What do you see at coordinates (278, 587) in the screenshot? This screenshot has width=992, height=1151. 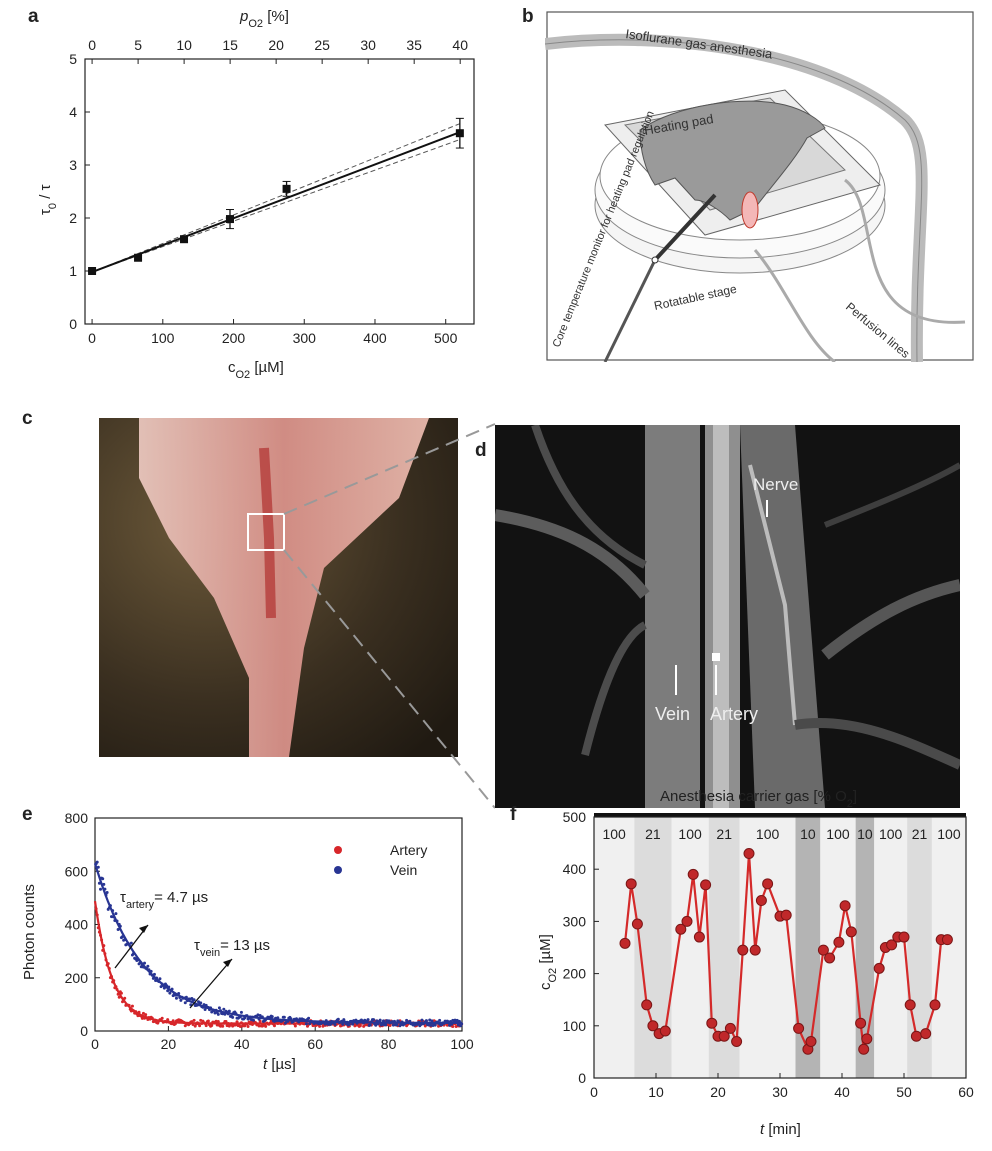 I see `tissue-photo` at bounding box center [278, 587].